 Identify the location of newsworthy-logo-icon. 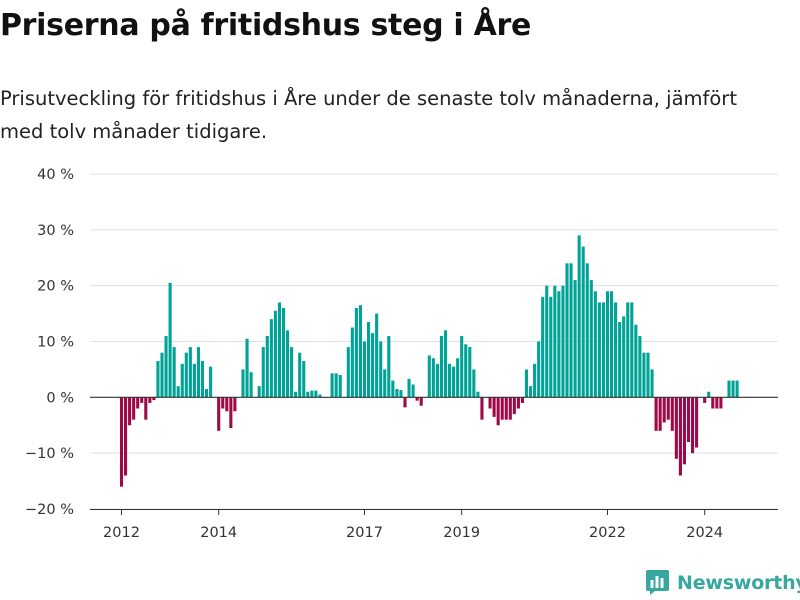
(657, 582).